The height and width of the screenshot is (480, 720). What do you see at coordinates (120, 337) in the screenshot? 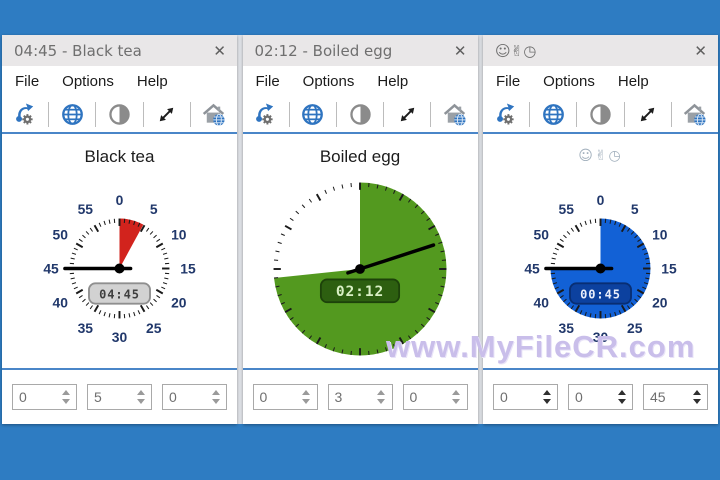
I see `dial-number: 30` at bounding box center [120, 337].